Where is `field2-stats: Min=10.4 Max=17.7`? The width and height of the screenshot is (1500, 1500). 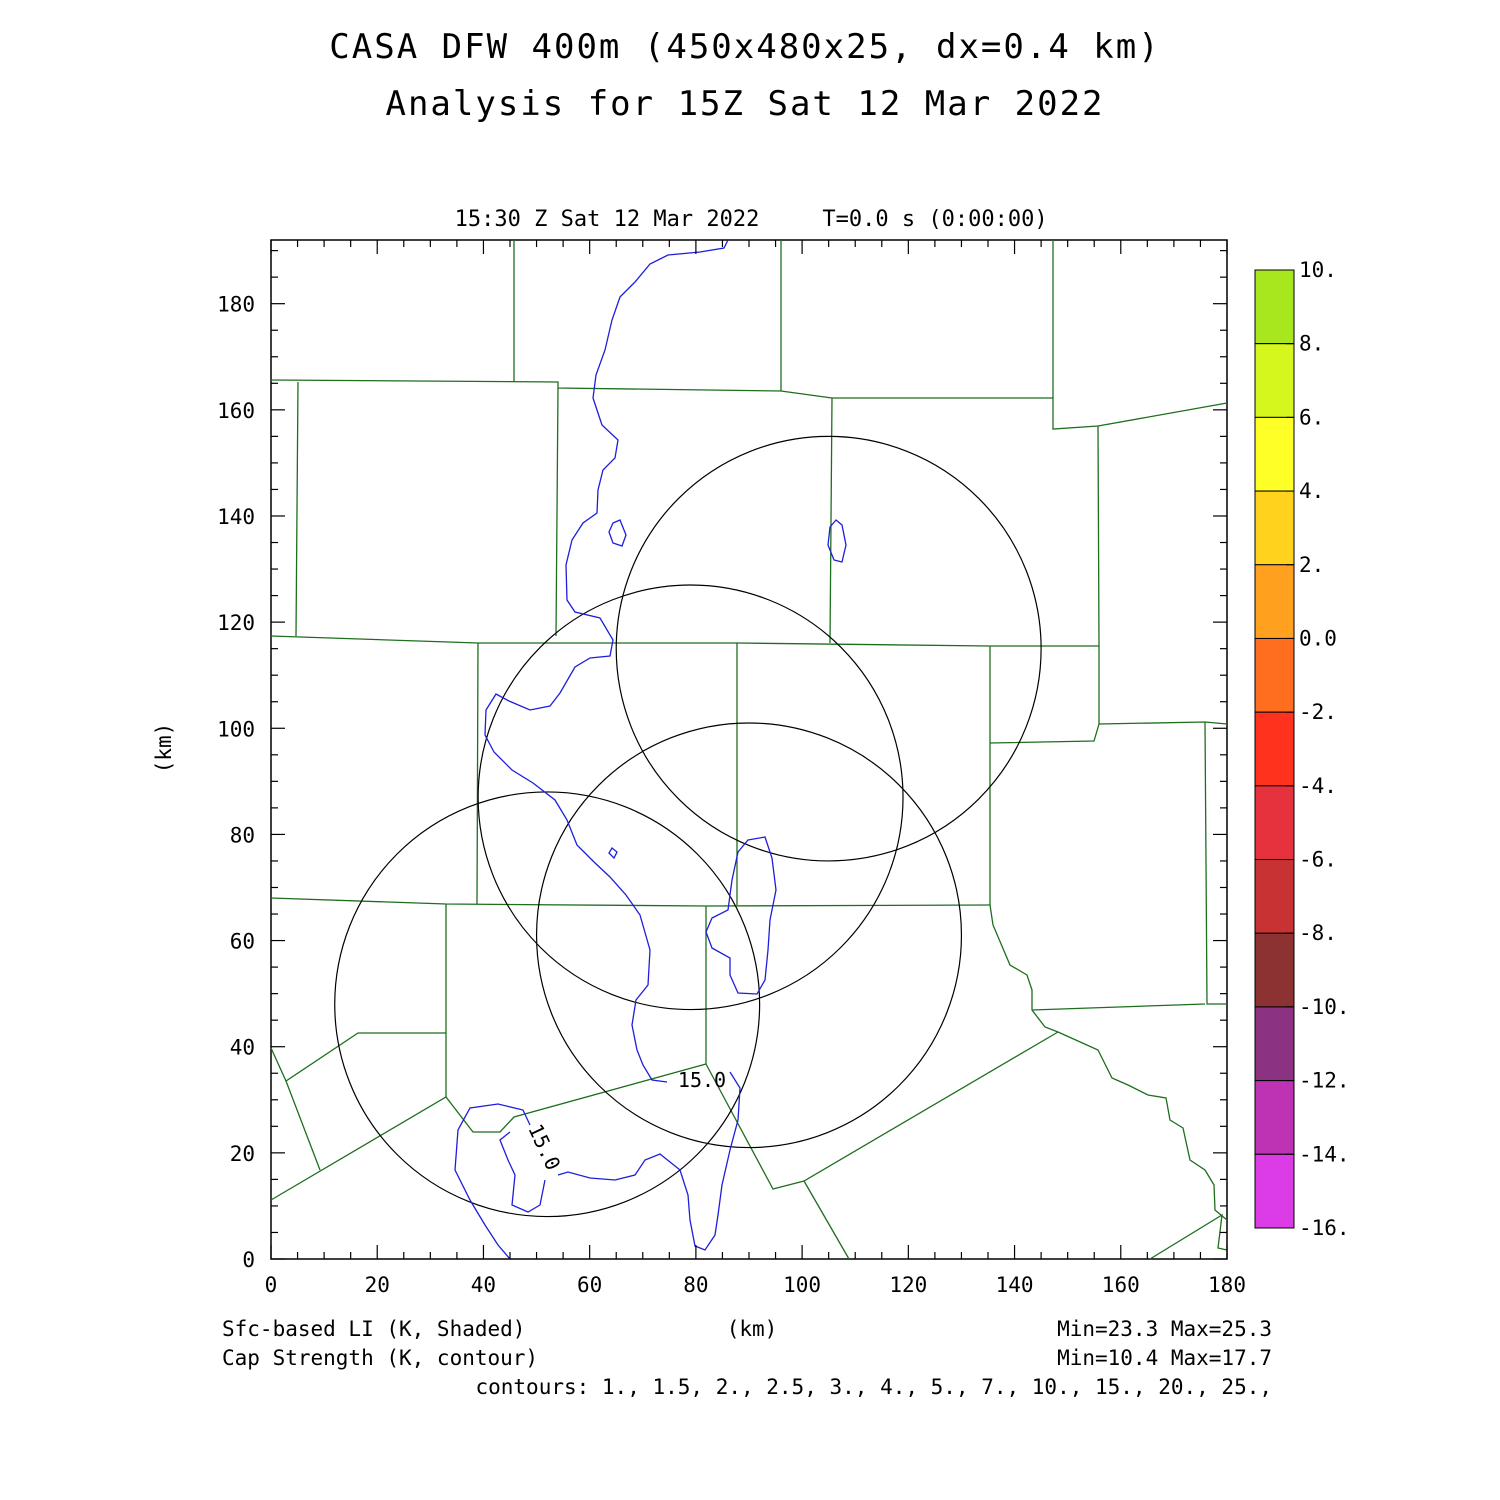 field2-stats: Min=10.4 Max=17.7 is located at coordinates (1164, 1358).